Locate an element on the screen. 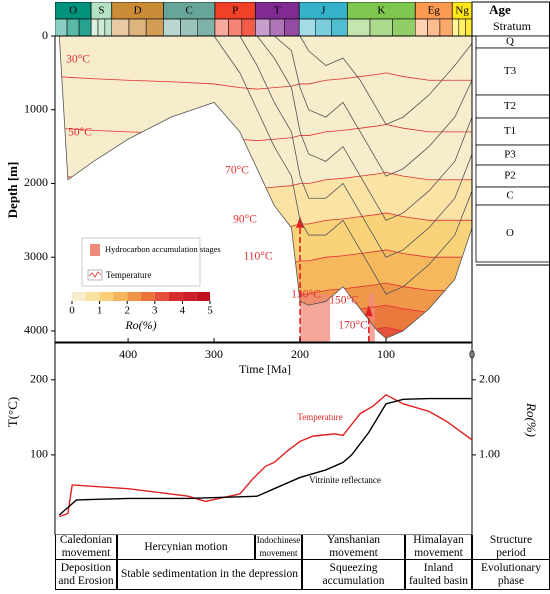  isotherm-label: 30°C is located at coordinates (78, 60).